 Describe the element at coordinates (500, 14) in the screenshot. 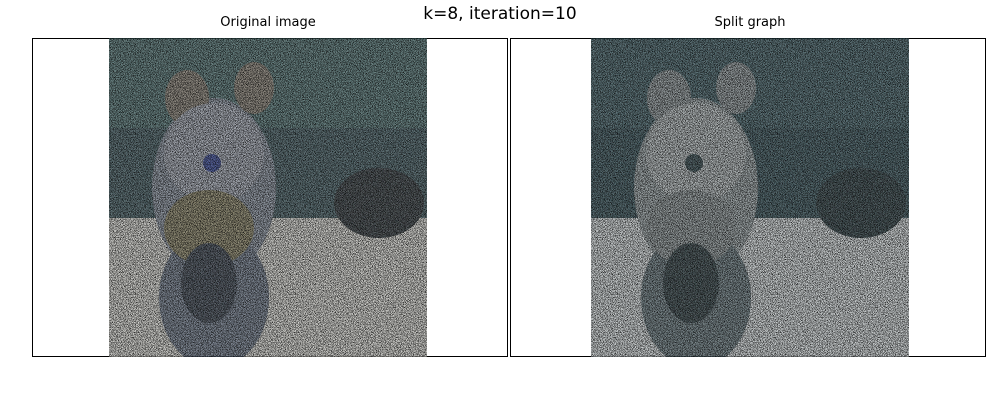

I see `figure-title: k=8, iteration=10` at that location.